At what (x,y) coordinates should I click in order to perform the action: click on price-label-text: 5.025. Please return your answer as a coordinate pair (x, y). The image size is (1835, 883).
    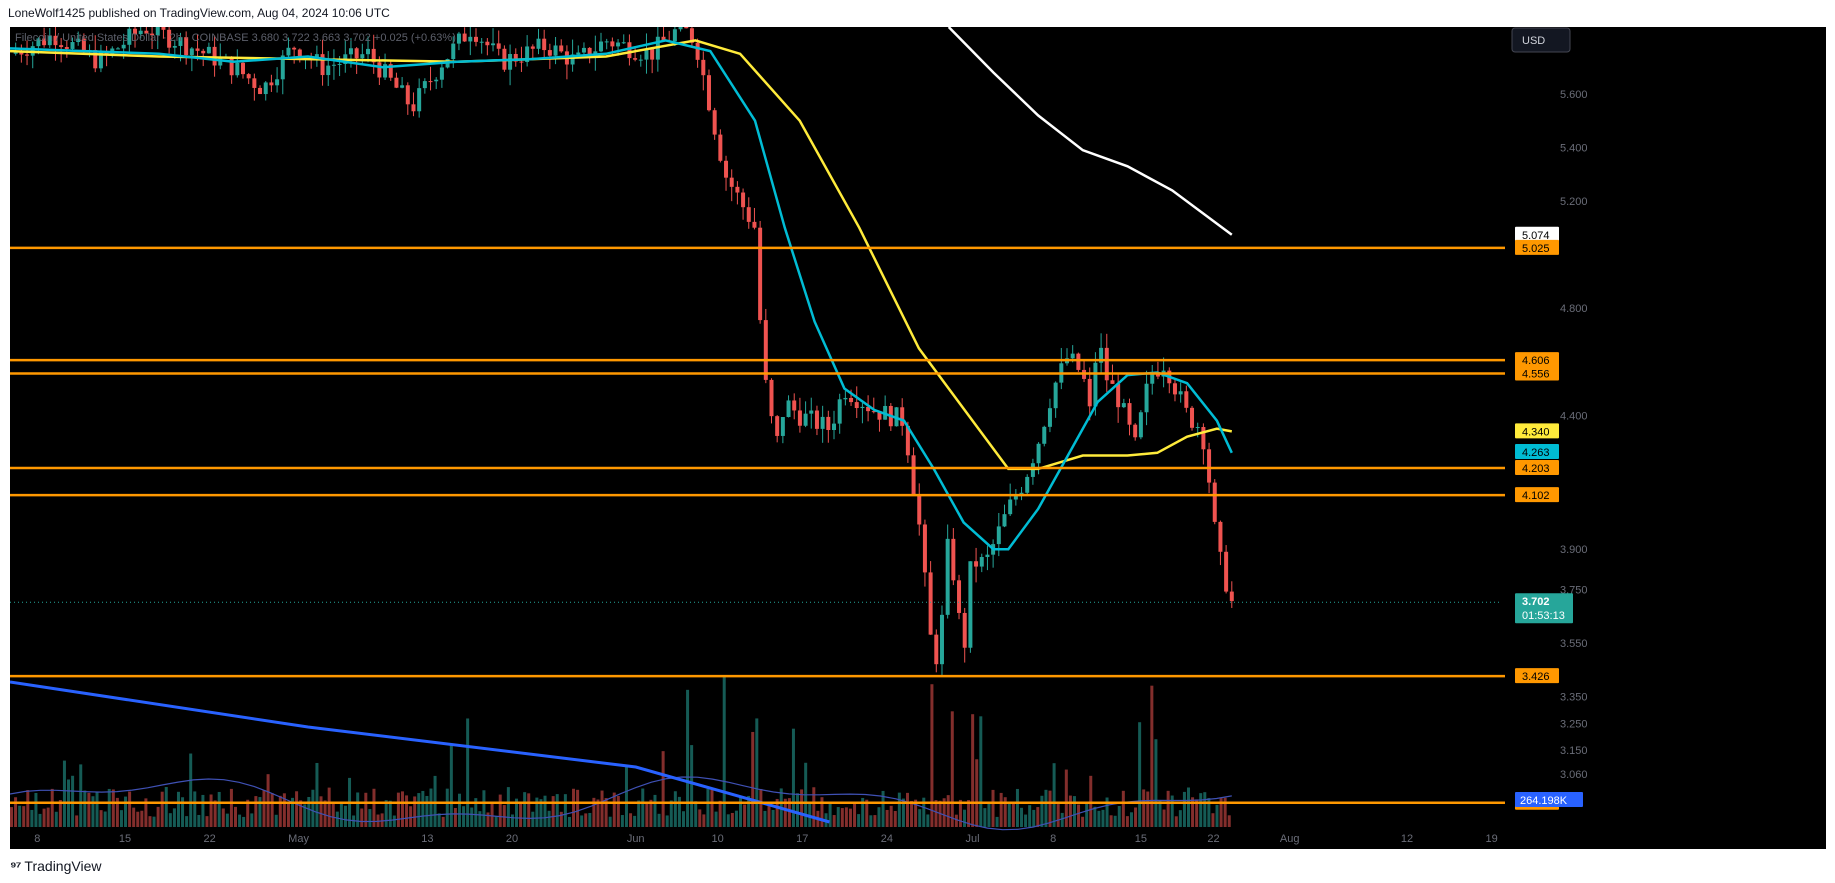
    Looking at the image, I should click on (1536, 249).